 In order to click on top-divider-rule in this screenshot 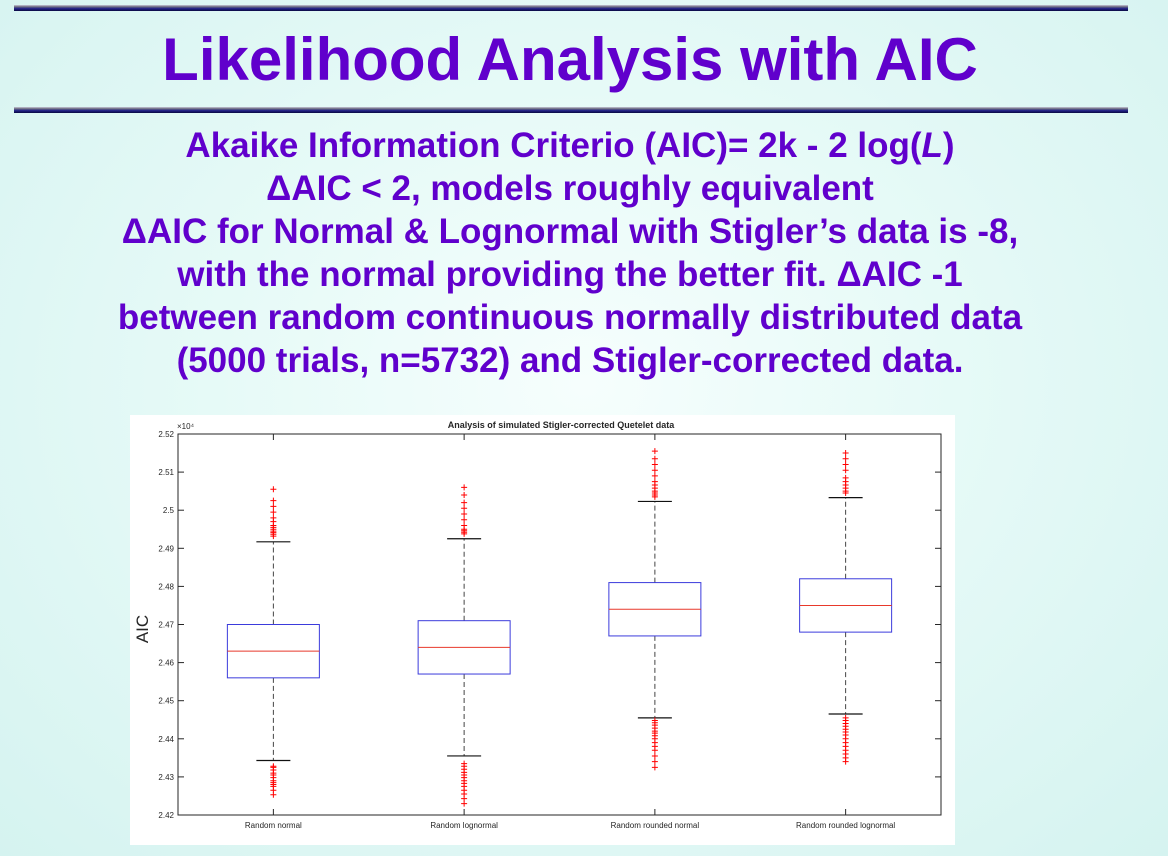, I will do `click(571, 8)`.